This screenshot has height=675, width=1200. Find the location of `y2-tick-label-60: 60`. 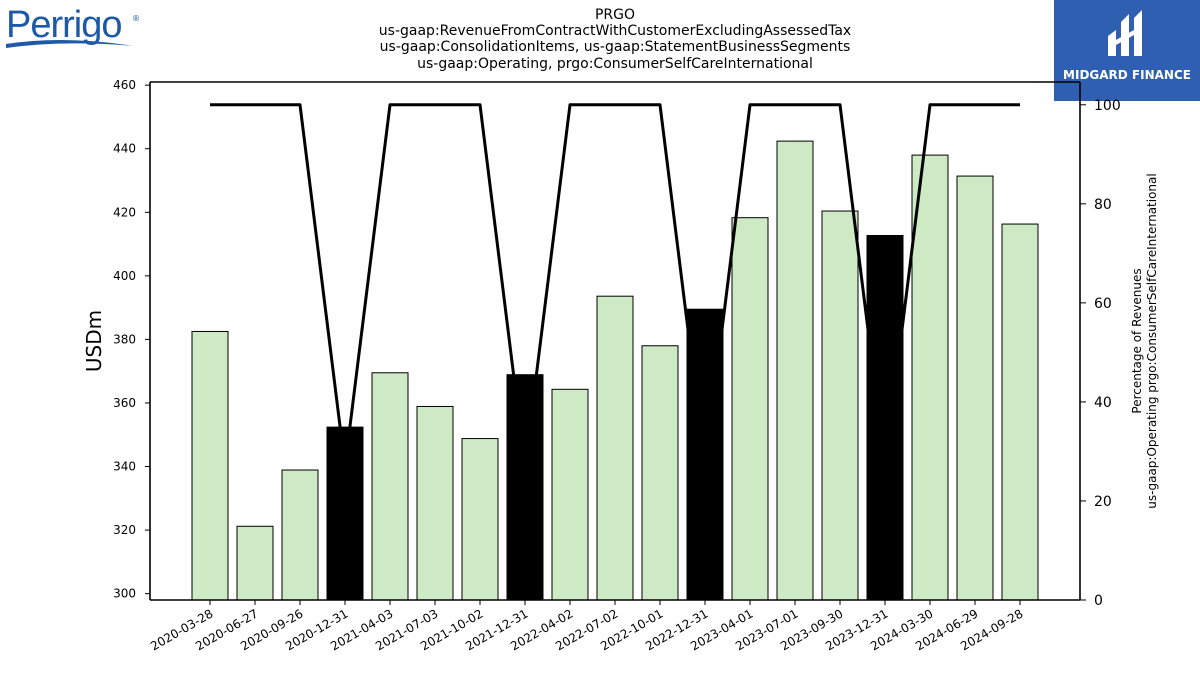

y2-tick-label-60: 60 is located at coordinates (1103, 304).